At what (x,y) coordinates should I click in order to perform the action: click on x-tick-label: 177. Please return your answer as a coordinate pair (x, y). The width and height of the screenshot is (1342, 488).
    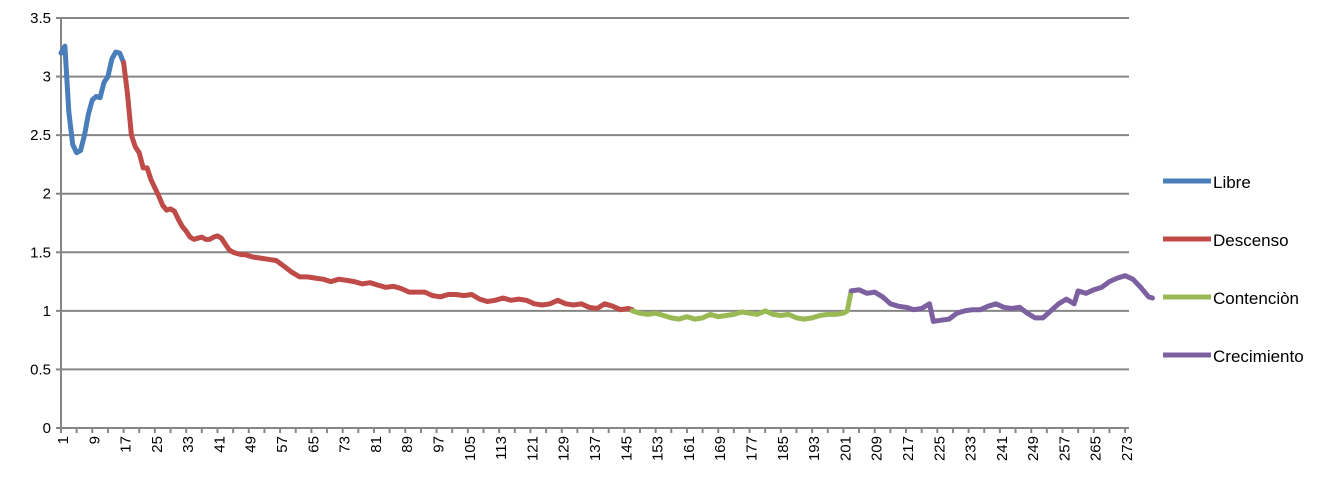
    Looking at the image, I should click on (751, 448).